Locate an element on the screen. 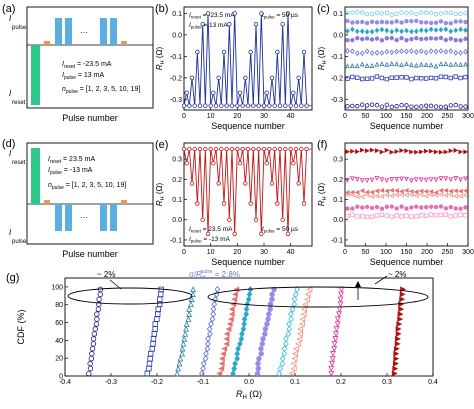  y-axis-label: RH (Ω) is located at coordinates (160, 195).